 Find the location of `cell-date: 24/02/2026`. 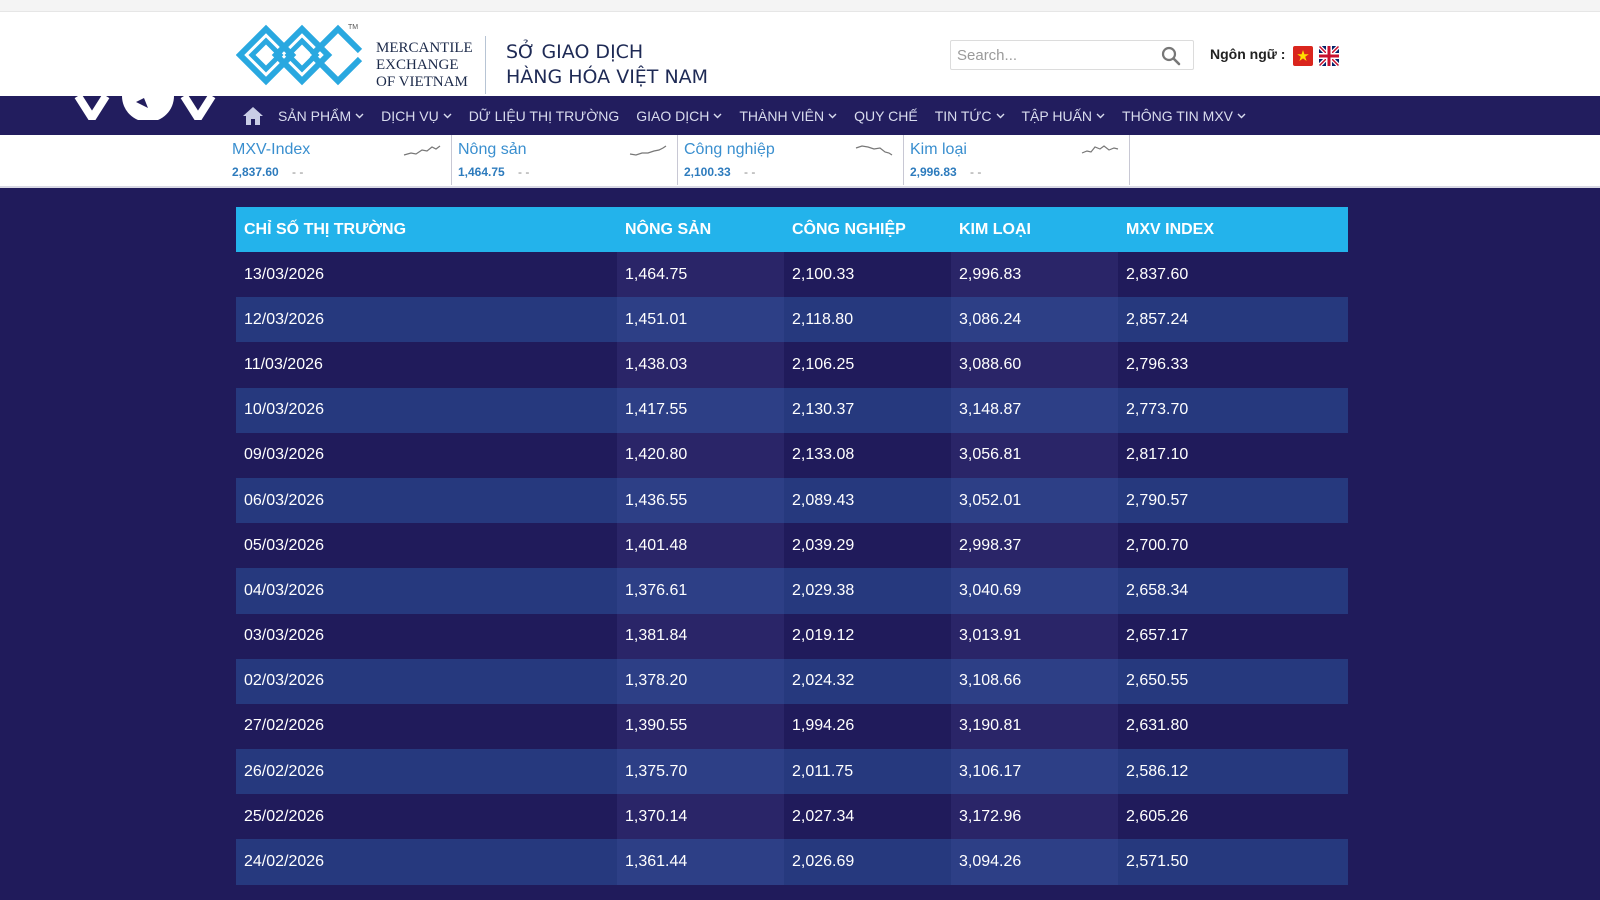

cell-date: 24/02/2026 is located at coordinates (426, 862).